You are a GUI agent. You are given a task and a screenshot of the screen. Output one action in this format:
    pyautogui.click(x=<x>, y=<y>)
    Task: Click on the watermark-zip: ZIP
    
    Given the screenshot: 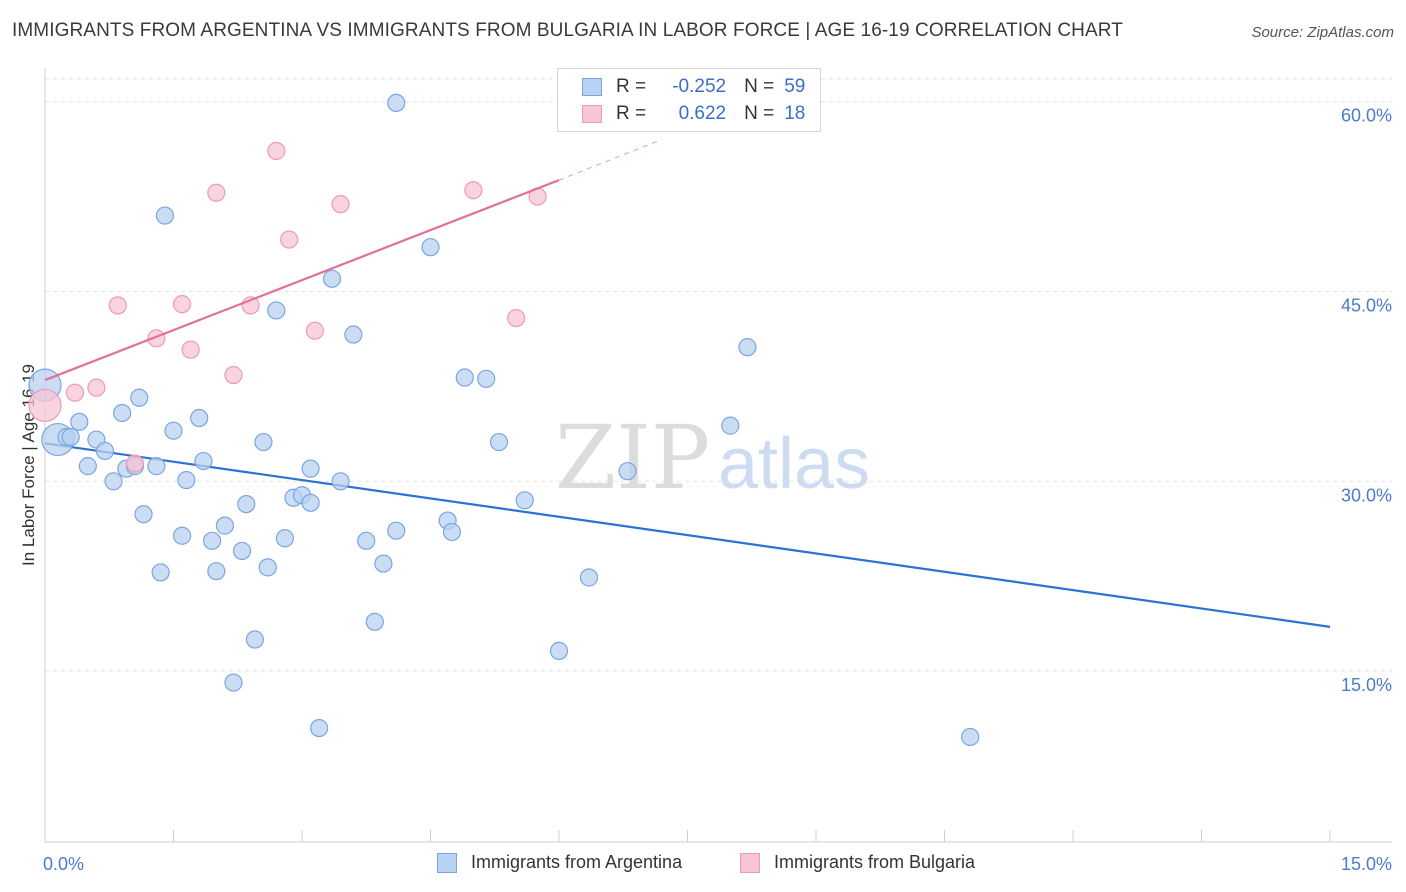 What is the action you would take?
    pyautogui.click(x=632, y=457)
    